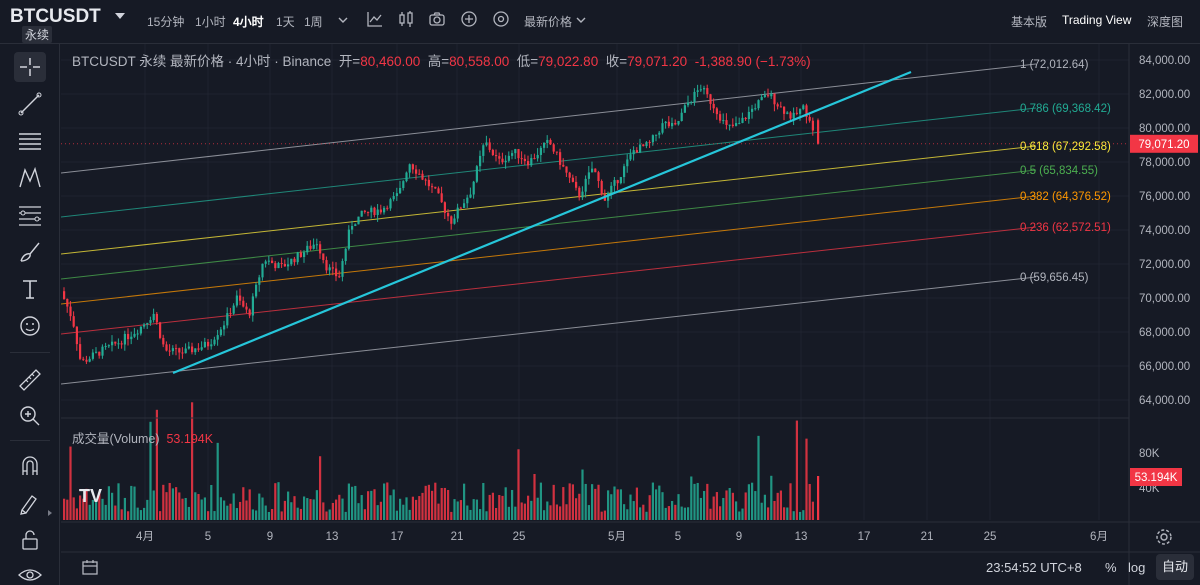  Describe the element at coordinates (581, 19) in the screenshot. I see `price-type-dropdown-icon` at that location.